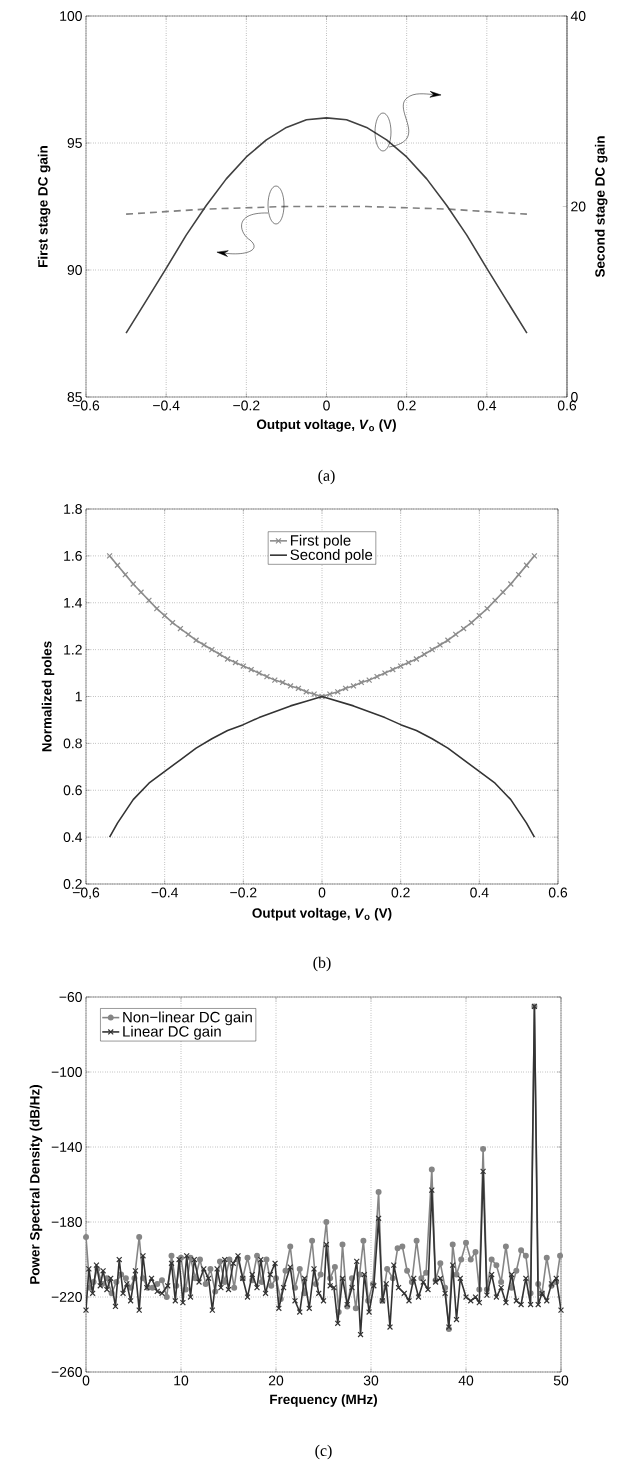  Describe the element at coordinates (331, 556) in the screenshot. I see `legend-label: Second pole` at that location.